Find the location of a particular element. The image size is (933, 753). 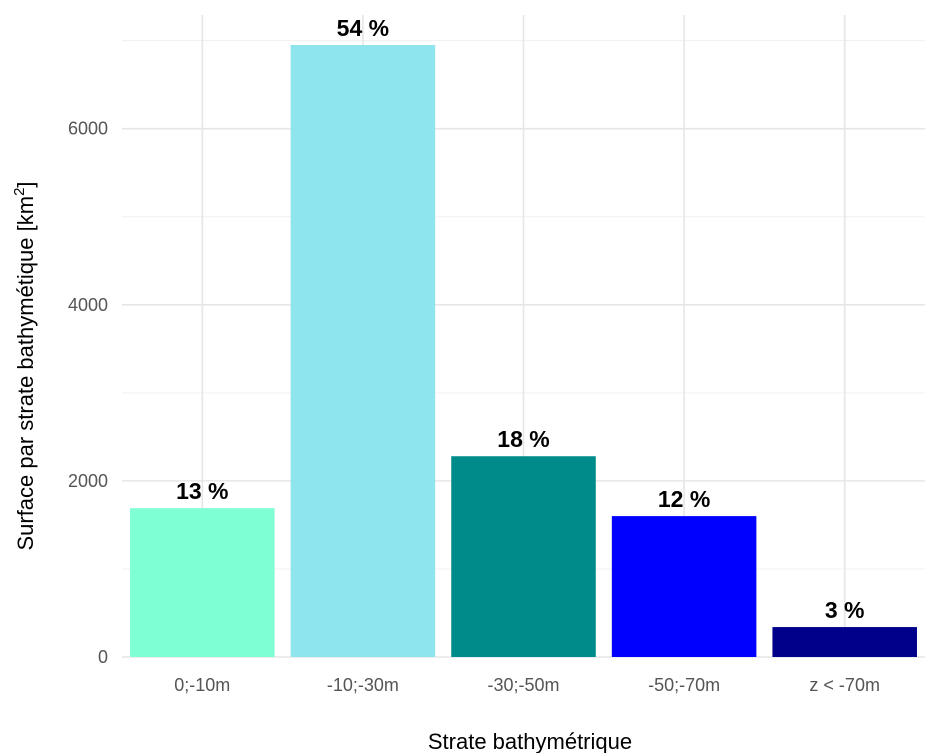

bar-data-label: 12 % is located at coordinates (684, 499).